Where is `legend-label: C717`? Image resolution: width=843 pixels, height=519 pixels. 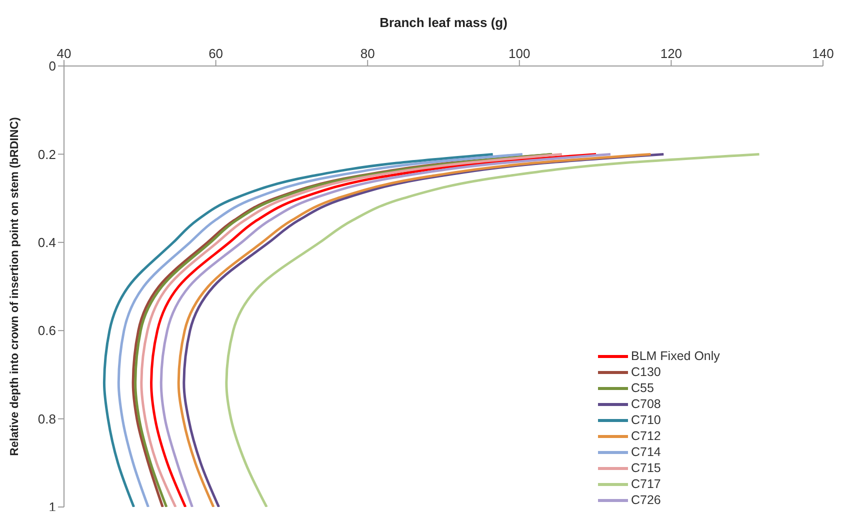
legend-label: C717 is located at coordinates (646, 484).